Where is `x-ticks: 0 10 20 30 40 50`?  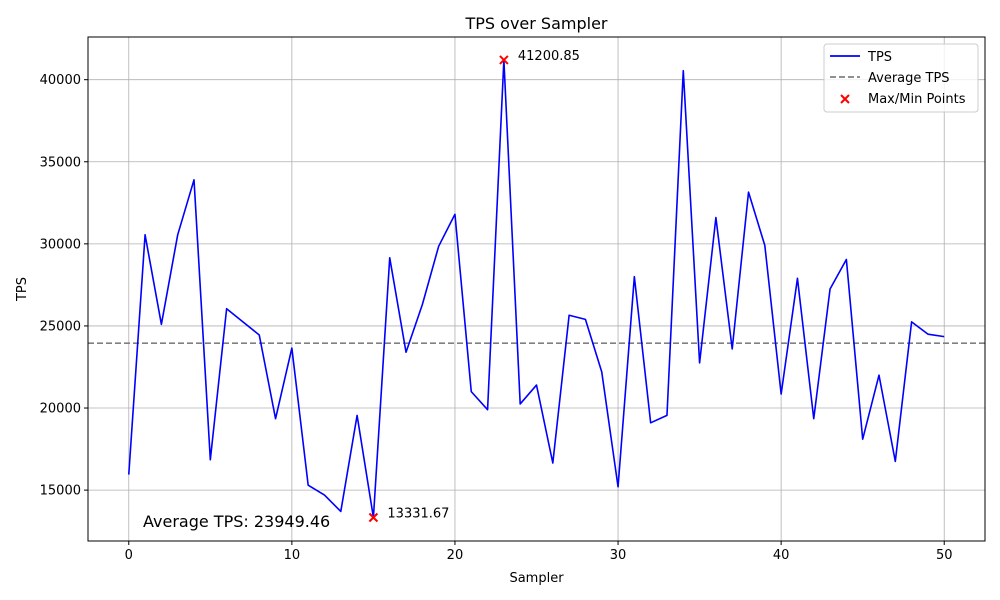 x-ticks: 0 10 20 30 40 50 is located at coordinates (539, 552).